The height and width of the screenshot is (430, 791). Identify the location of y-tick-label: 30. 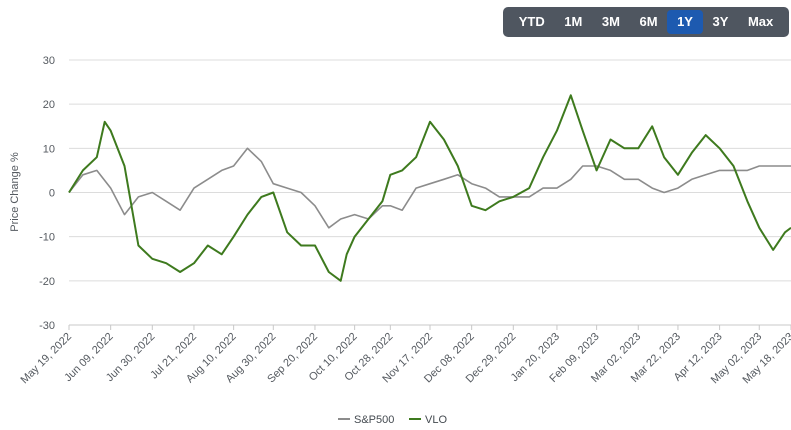
(49, 61).